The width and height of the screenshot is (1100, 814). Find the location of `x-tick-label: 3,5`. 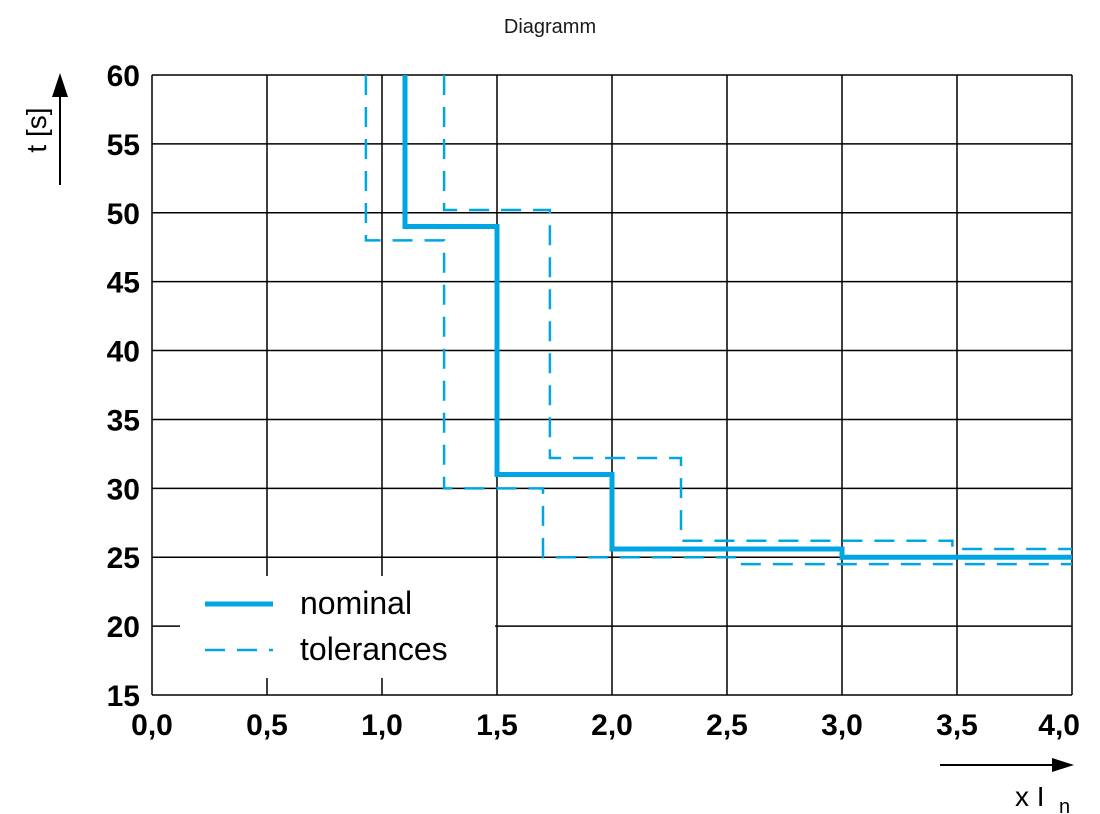

x-tick-label: 3,5 is located at coordinates (957, 725).